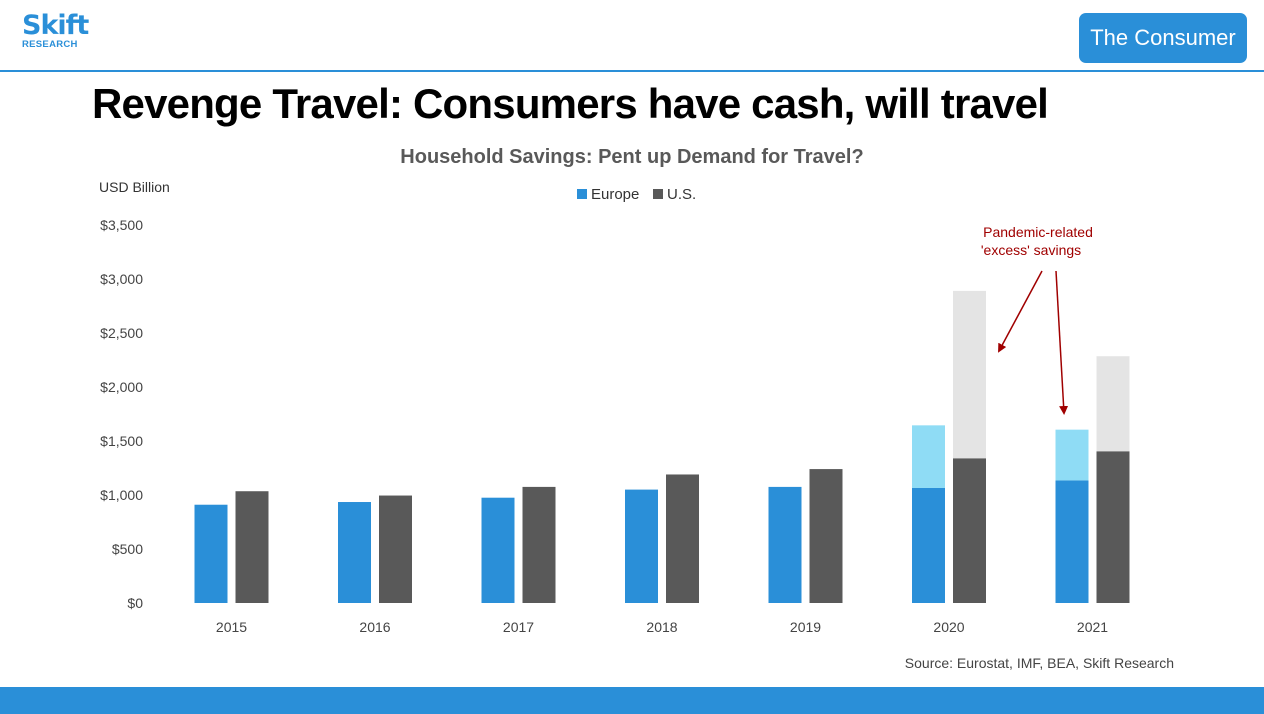 The width and height of the screenshot is (1264, 714). I want to click on bar-us-2015, so click(252, 547).